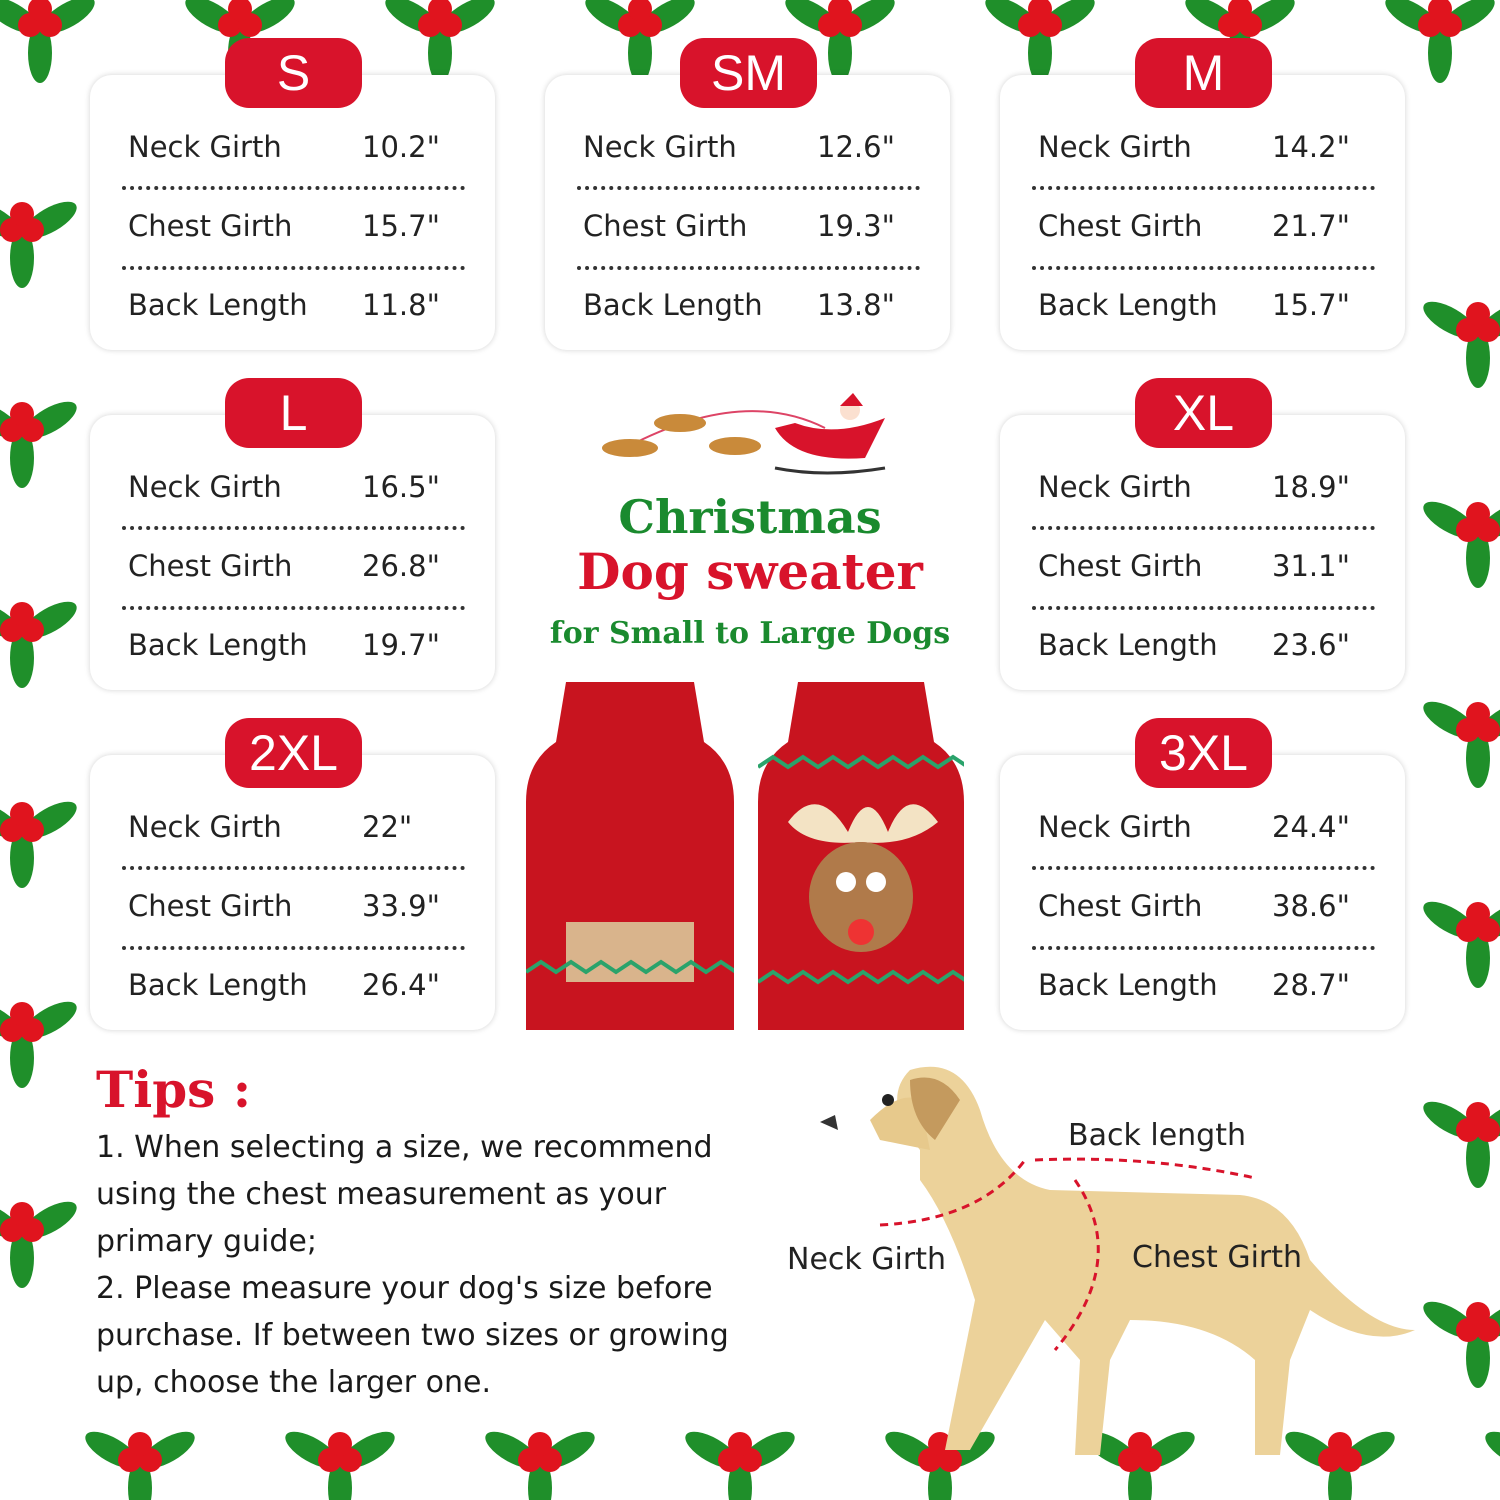  I want to click on measurement-value: 31.1", so click(1311, 566).